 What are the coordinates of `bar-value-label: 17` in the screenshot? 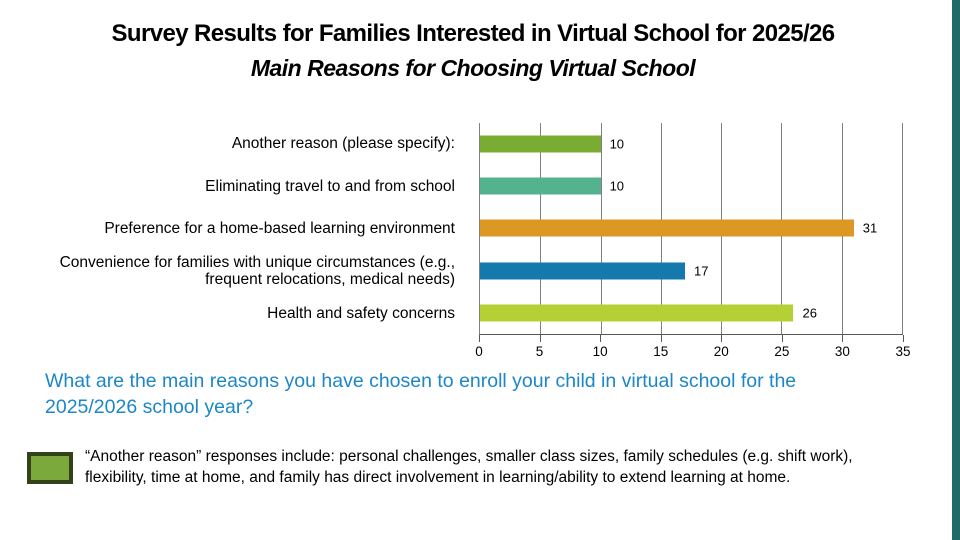 It's located at (701, 271).